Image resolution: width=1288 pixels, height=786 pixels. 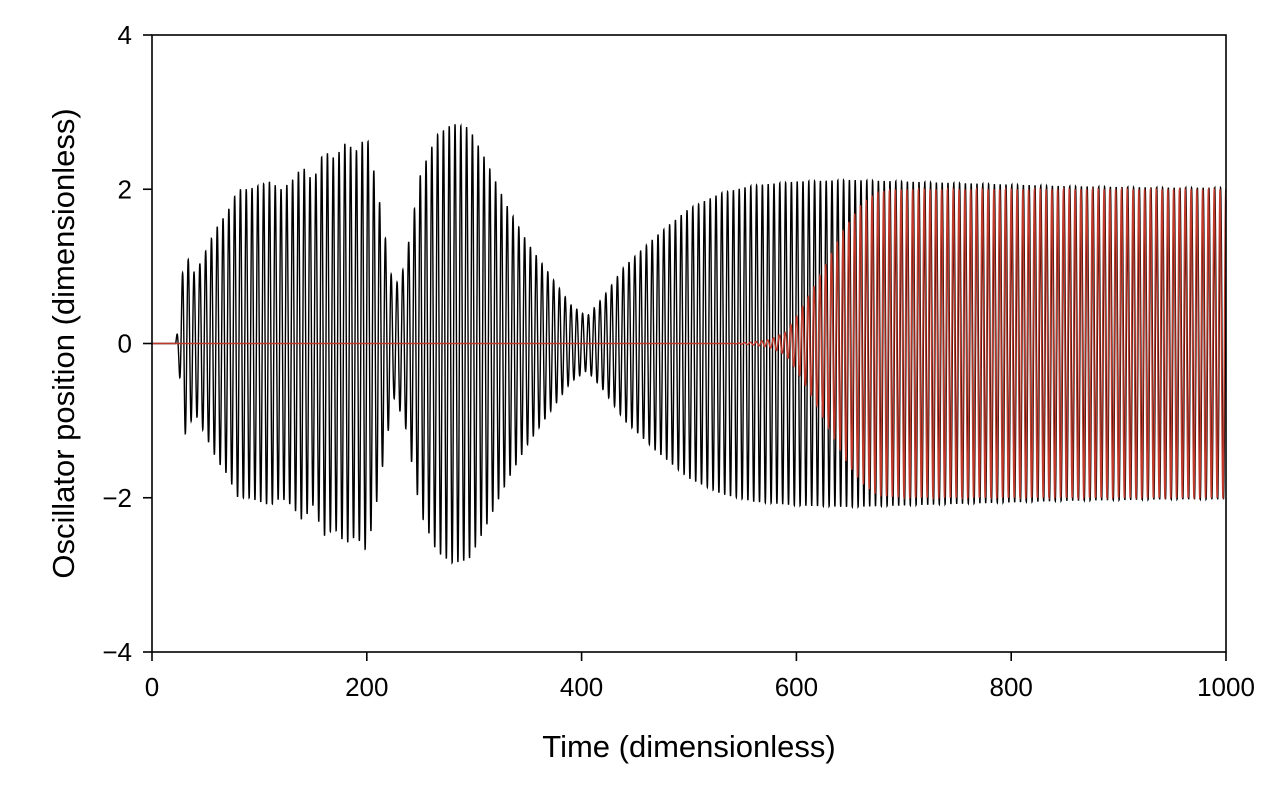 I want to click on x-tick-label: 200, so click(x=366, y=687).